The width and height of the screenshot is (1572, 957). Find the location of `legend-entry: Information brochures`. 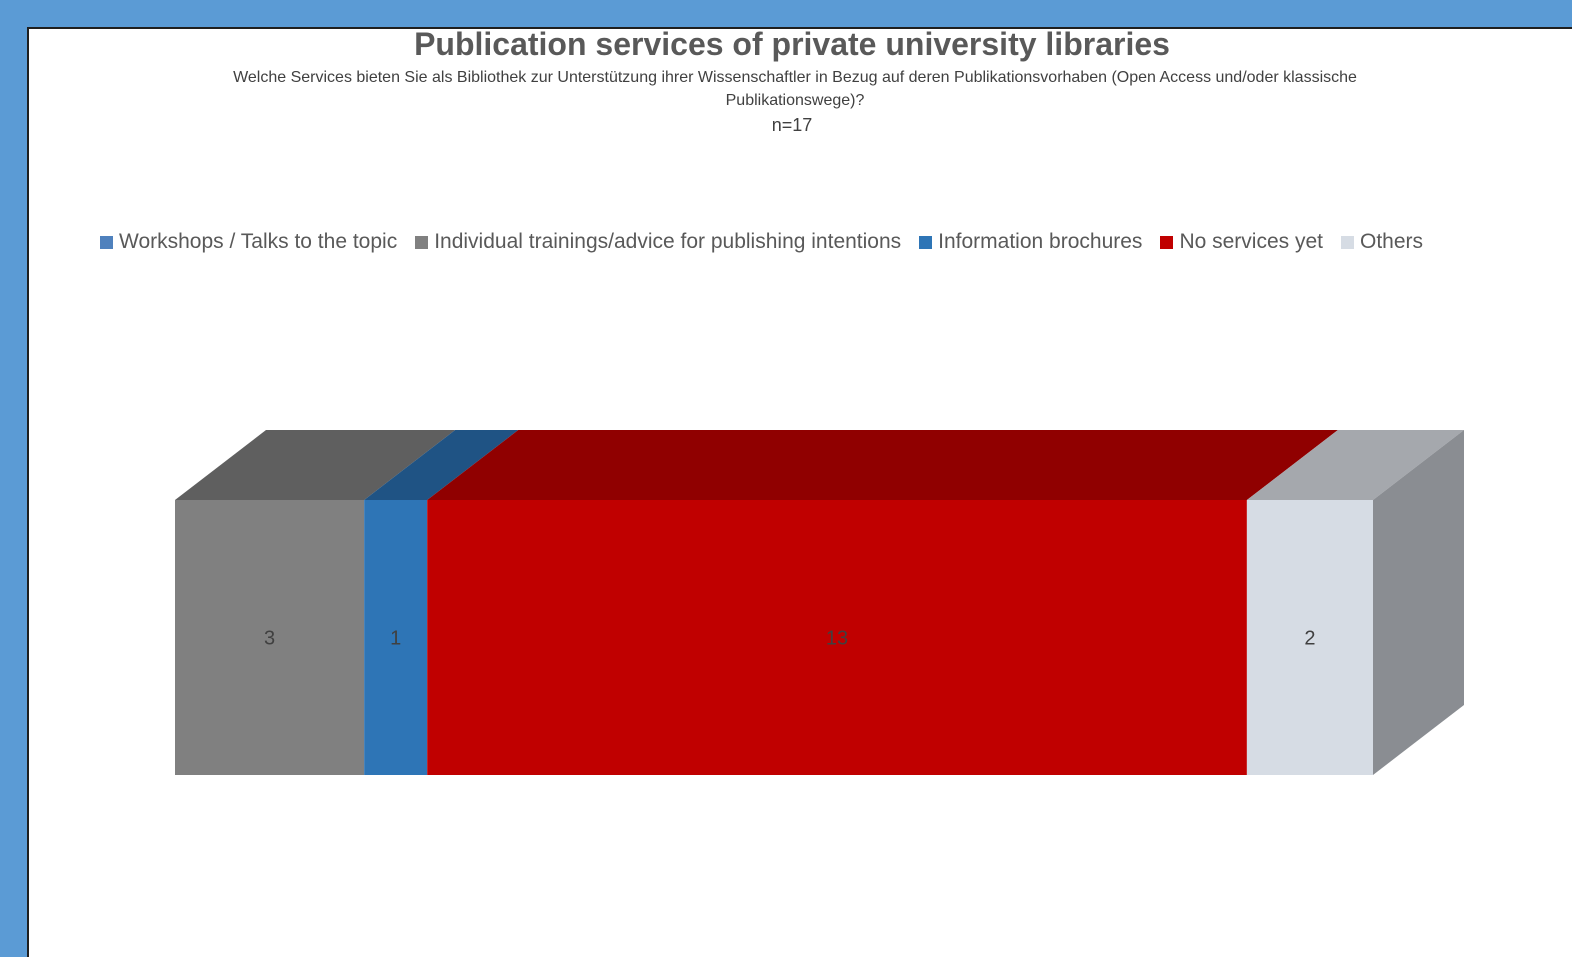

legend-entry: Information brochures is located at coordinates (1030, 242).